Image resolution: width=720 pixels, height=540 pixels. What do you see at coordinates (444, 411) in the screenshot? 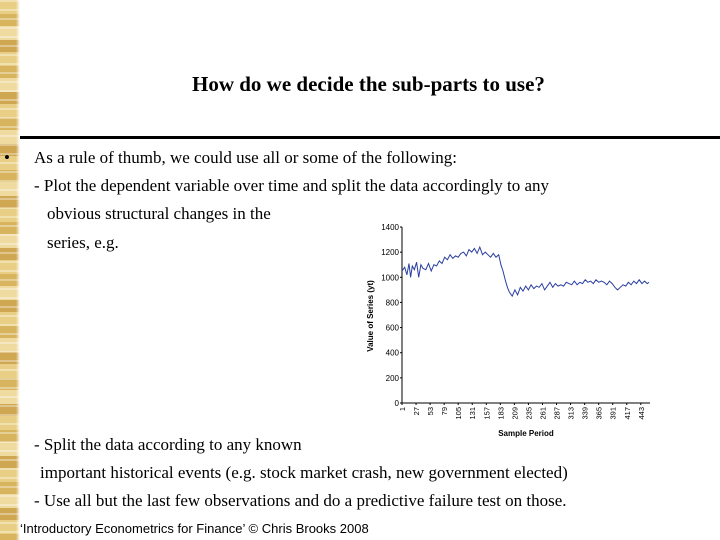
I see `x-tick-label: 79` at bounding box center [444, 411].